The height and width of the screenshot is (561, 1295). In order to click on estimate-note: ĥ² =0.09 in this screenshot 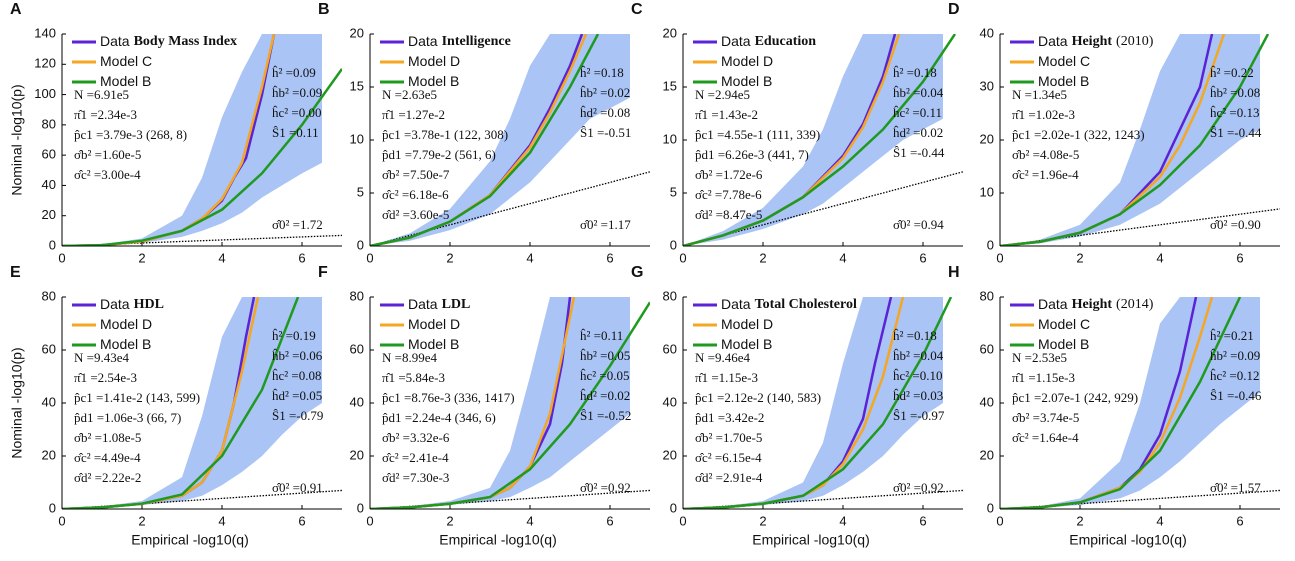, I will do `click(294, 72)`.